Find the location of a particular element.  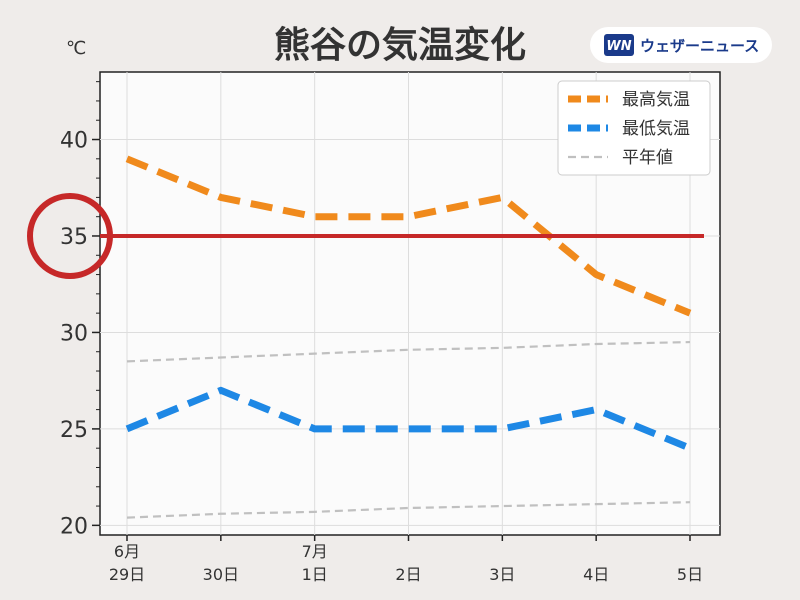

logo-text: ウェザーニュース is located at coordinates (699, 46).